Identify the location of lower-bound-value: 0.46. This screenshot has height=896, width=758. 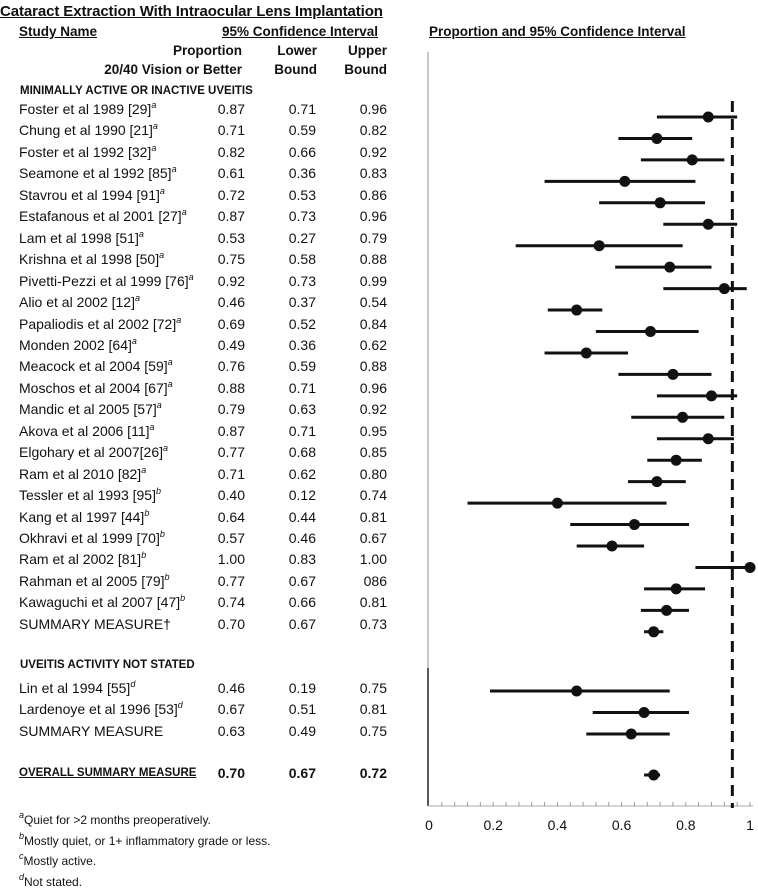
(302, 538).